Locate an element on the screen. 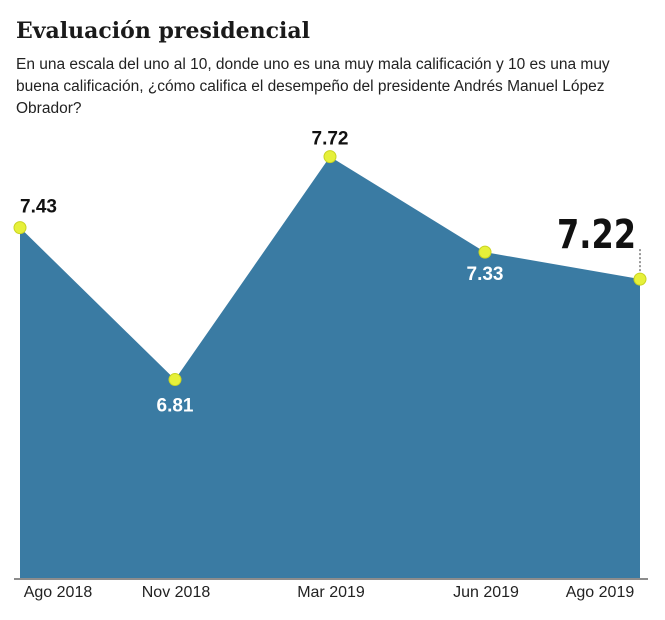  x-tick-label: Nov 2018 is located at coordinates (176, 592).